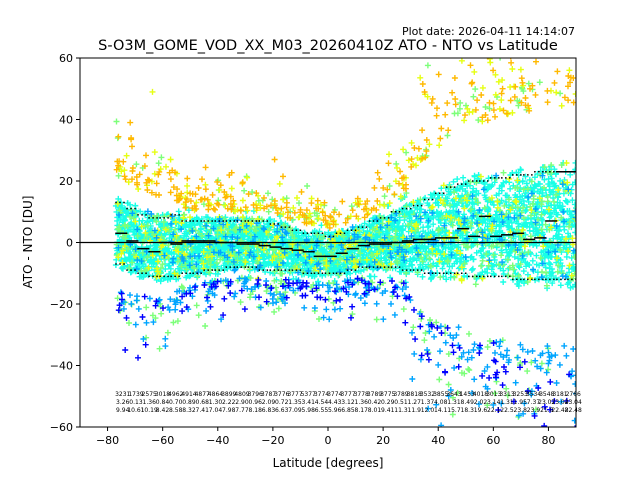 The image size is (640, 480). I want to click on band-stat-label: 3181, so click(559, 394).